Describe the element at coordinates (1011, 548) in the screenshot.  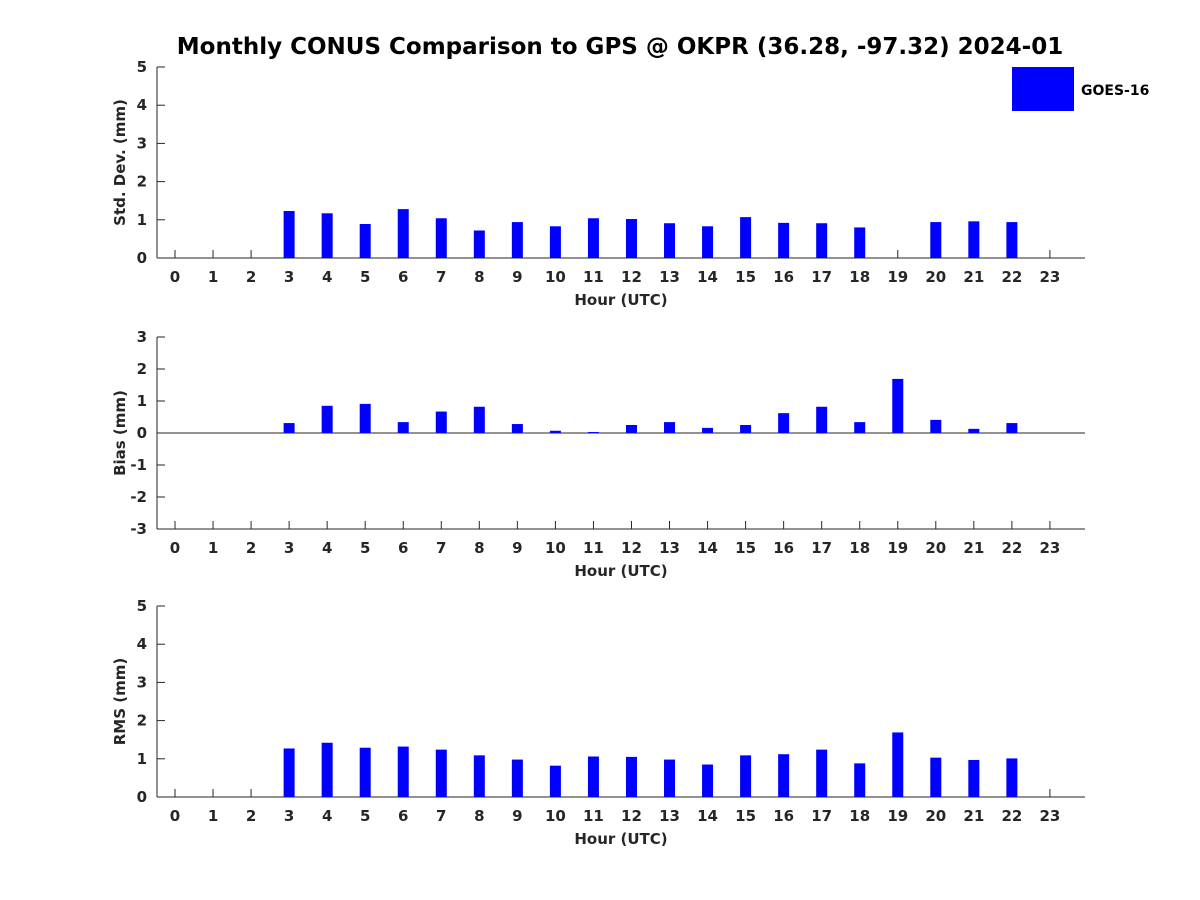
I see `bias-x-tick-label: 22` at that location.